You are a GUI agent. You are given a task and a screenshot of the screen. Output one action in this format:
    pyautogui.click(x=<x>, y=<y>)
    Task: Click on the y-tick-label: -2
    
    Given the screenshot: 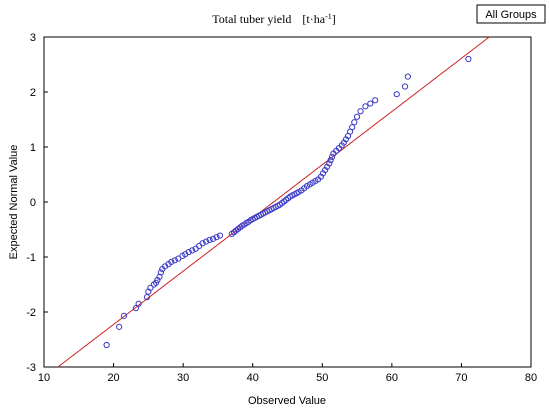 What is the action you would take?
    pyautogui.click(x=31, y=313)
    